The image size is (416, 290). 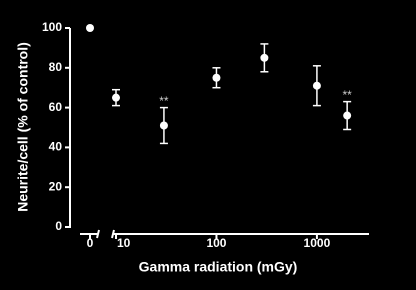 I want to click on y-tick-label: 20, so click(x=56, y=186).